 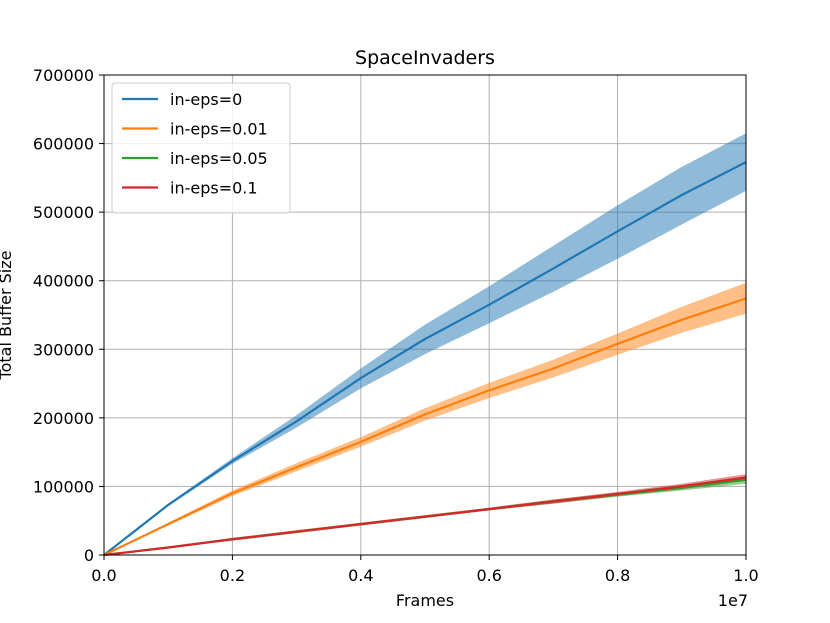 I want to click on y-tick-label: 700000, so click(x=63, y=75).